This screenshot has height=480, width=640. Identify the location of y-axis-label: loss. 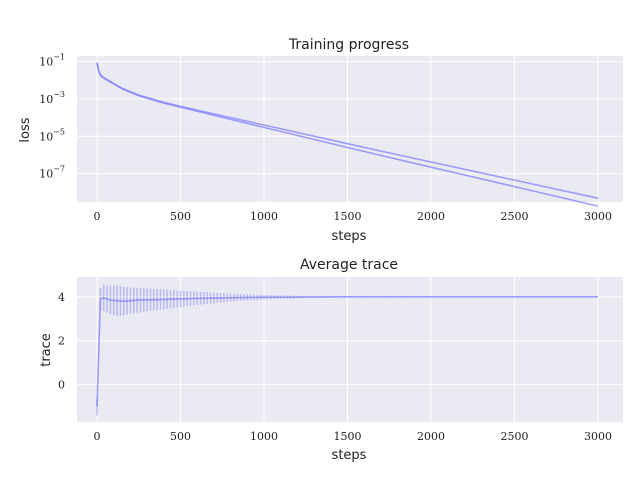
(25, 129).